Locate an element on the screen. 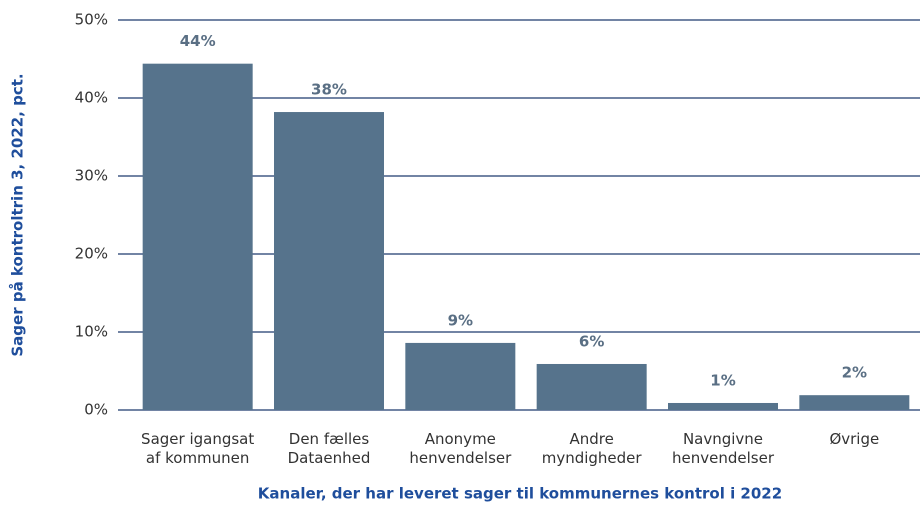 The height and width of the screenshot is (522, 921). x-tick-label: Anonyme henvendelser is located at coordinates (460, 448).